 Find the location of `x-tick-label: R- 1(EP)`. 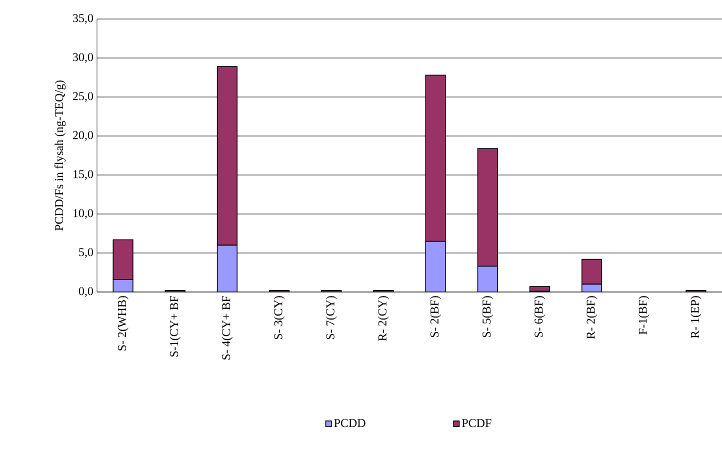

x-tick-label: R- 1(EP) is located at coordinates (696, 317).